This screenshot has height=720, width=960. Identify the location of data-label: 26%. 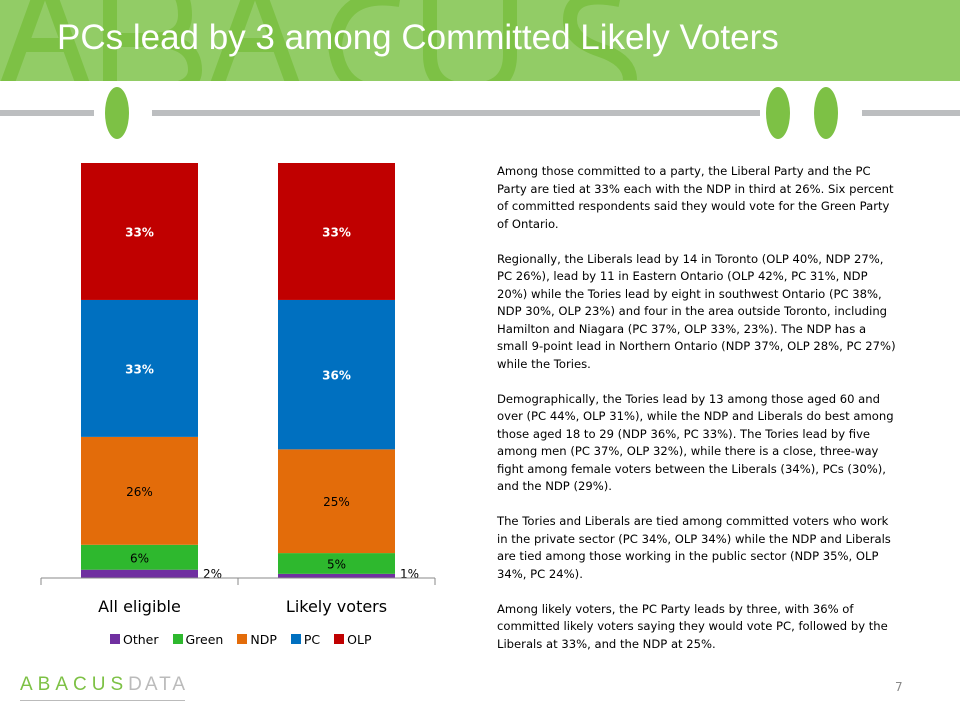
(139, 492).